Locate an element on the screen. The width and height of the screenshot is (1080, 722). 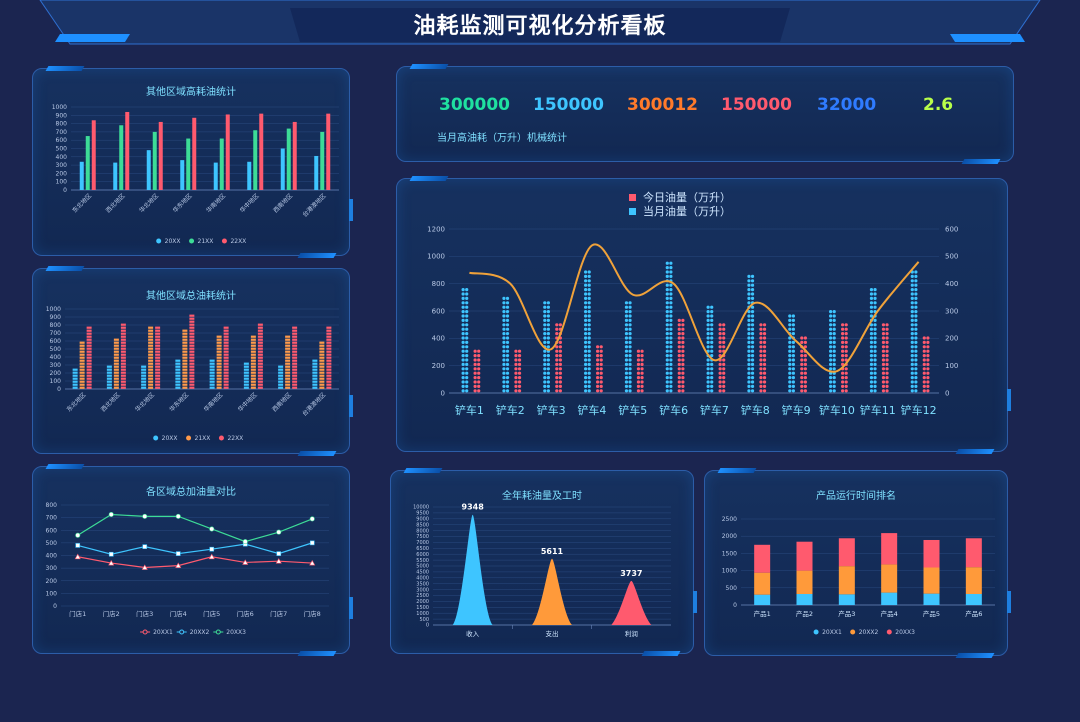
y-tick-label: 2000 is located at coordinates (422, 602).